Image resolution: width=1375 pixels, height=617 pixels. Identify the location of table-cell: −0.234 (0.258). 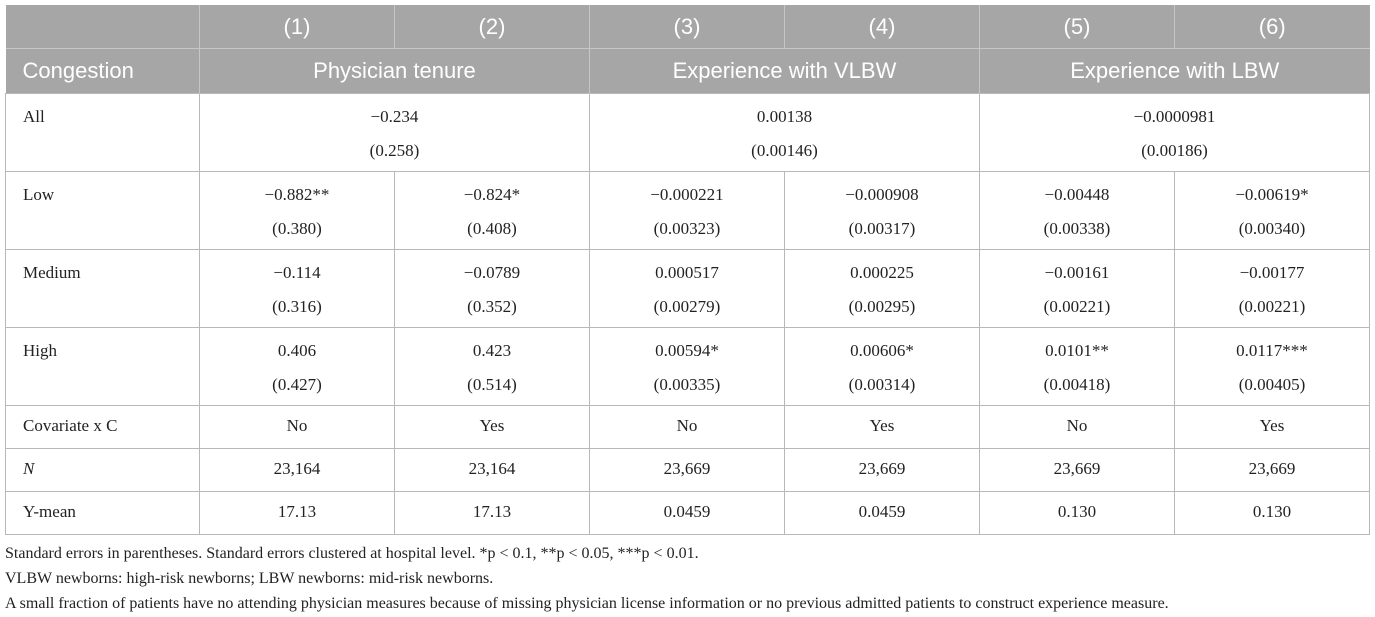
(394, 132).